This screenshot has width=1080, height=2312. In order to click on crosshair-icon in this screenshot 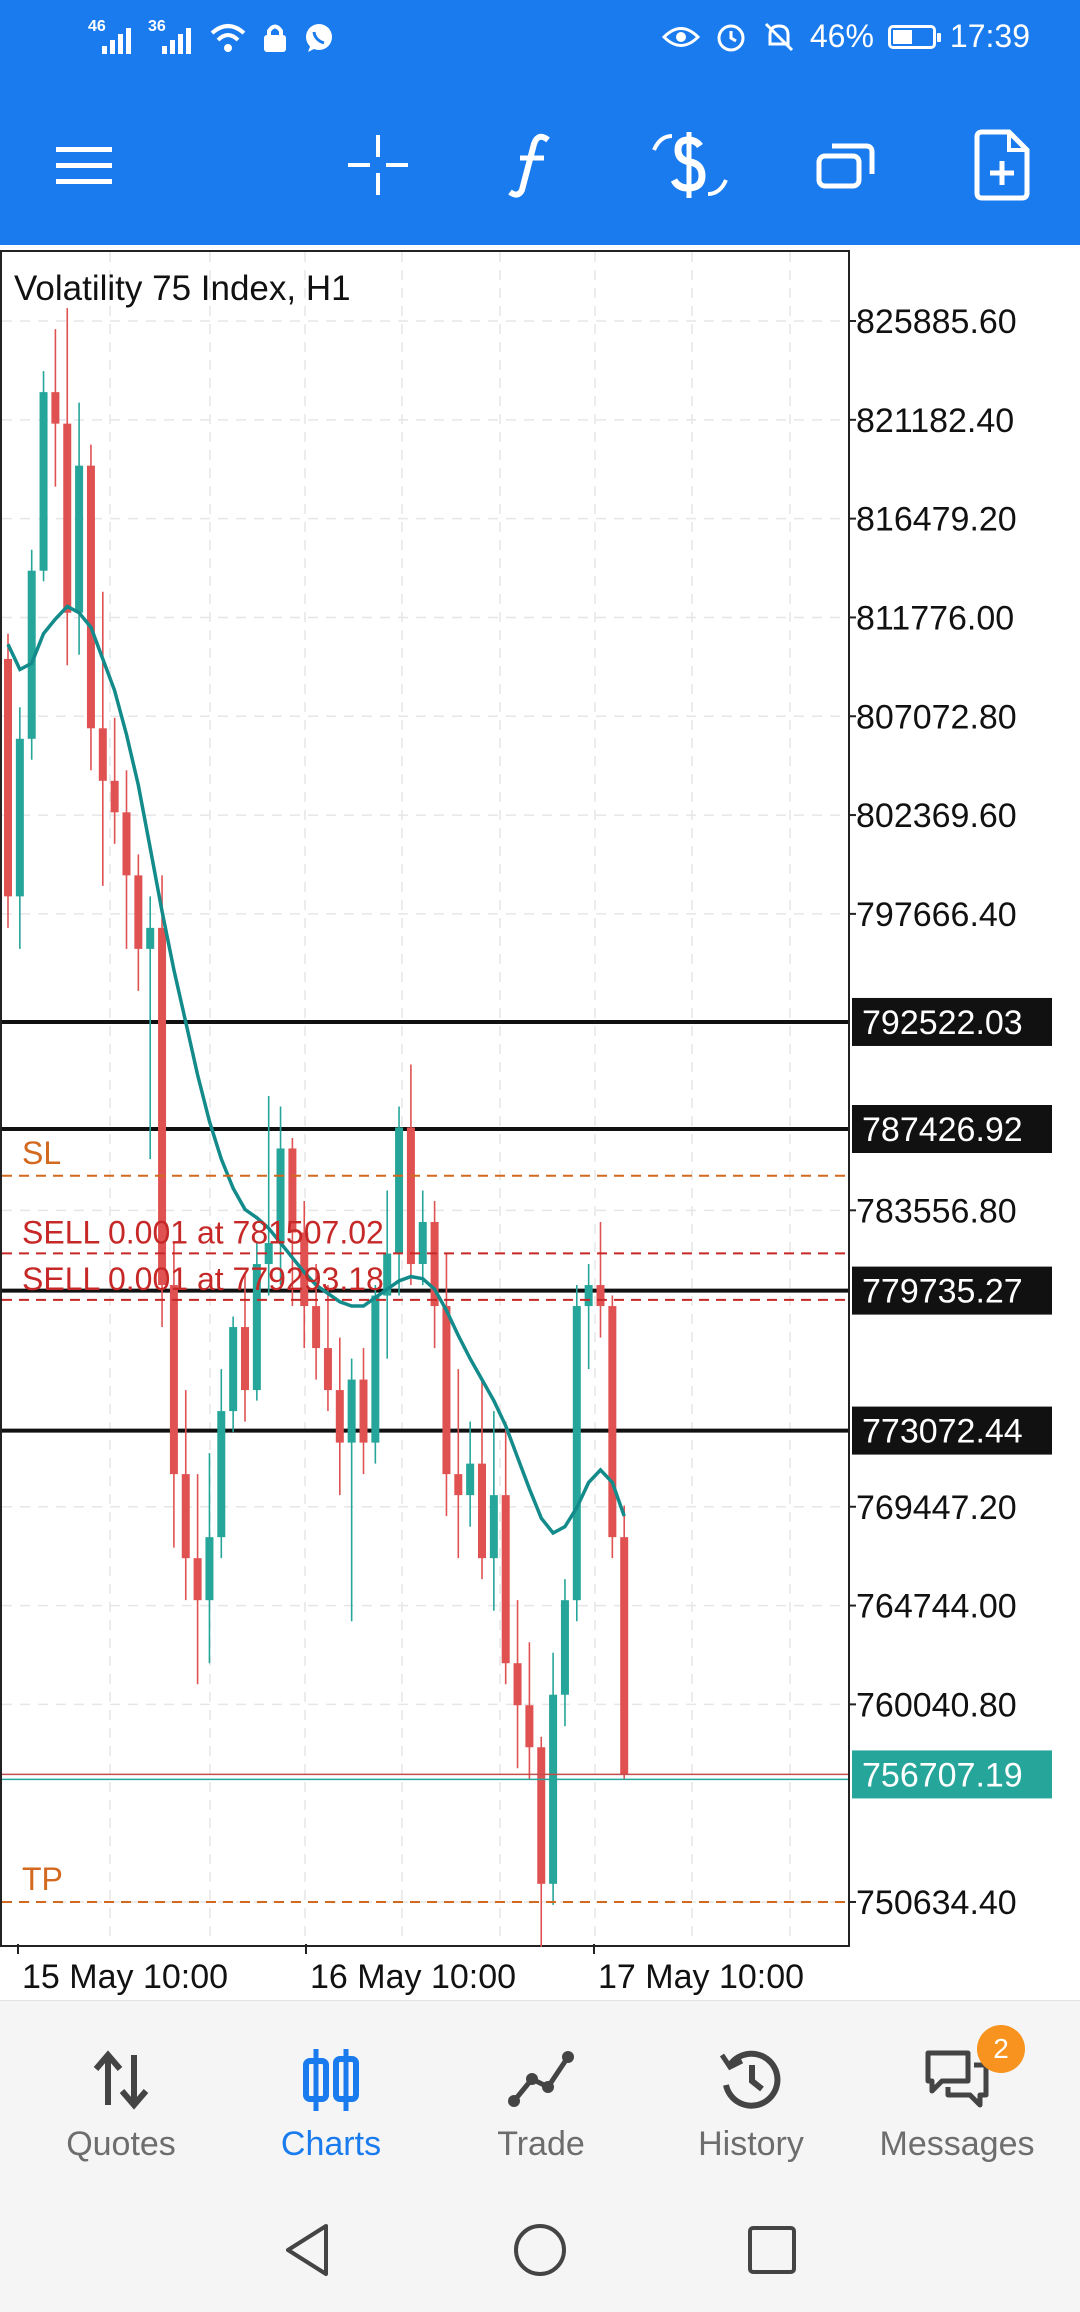, I will do `click(378, 165)`.